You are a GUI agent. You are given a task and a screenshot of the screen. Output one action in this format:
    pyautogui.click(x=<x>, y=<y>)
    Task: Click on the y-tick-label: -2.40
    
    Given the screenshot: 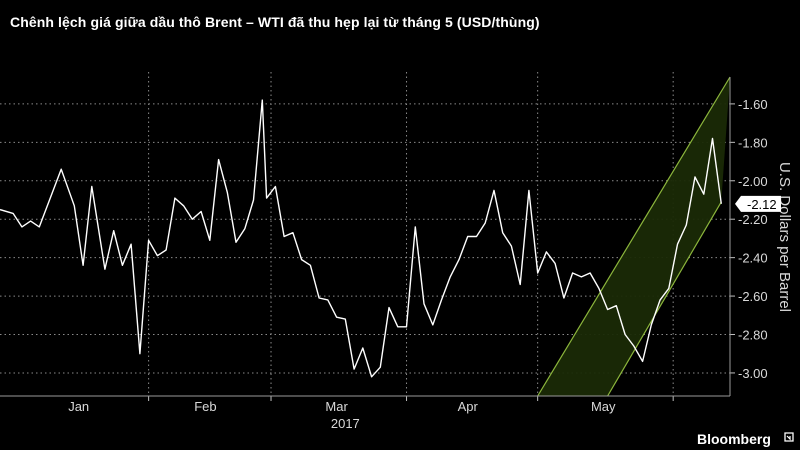 What is the action you would take?
    pyautogui.click(x=753, y=258)
    